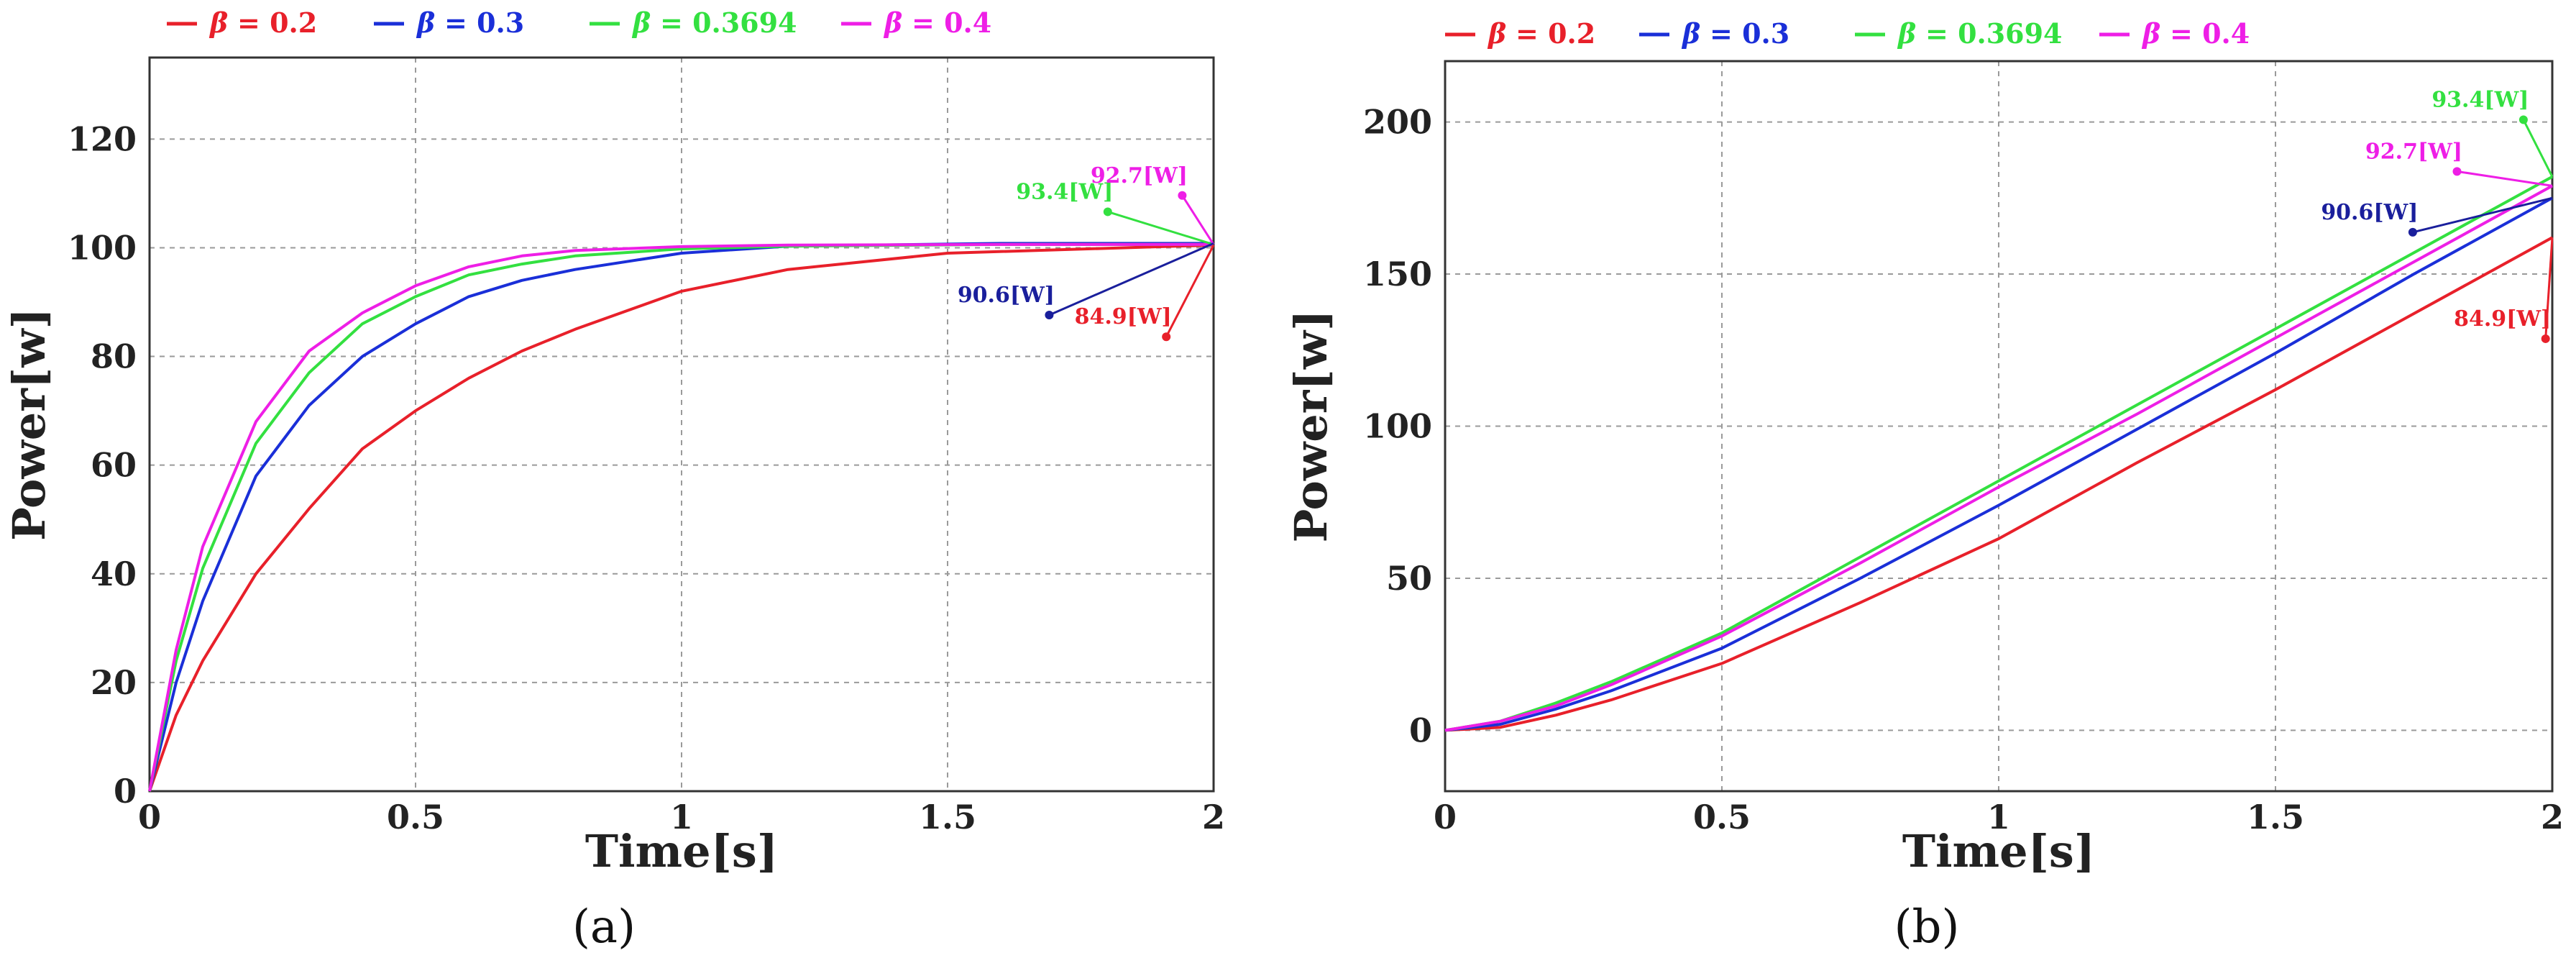 The height and width of the screenshot is (971, 2576). I want to click on panel-label: (b), so click(1927, 927).